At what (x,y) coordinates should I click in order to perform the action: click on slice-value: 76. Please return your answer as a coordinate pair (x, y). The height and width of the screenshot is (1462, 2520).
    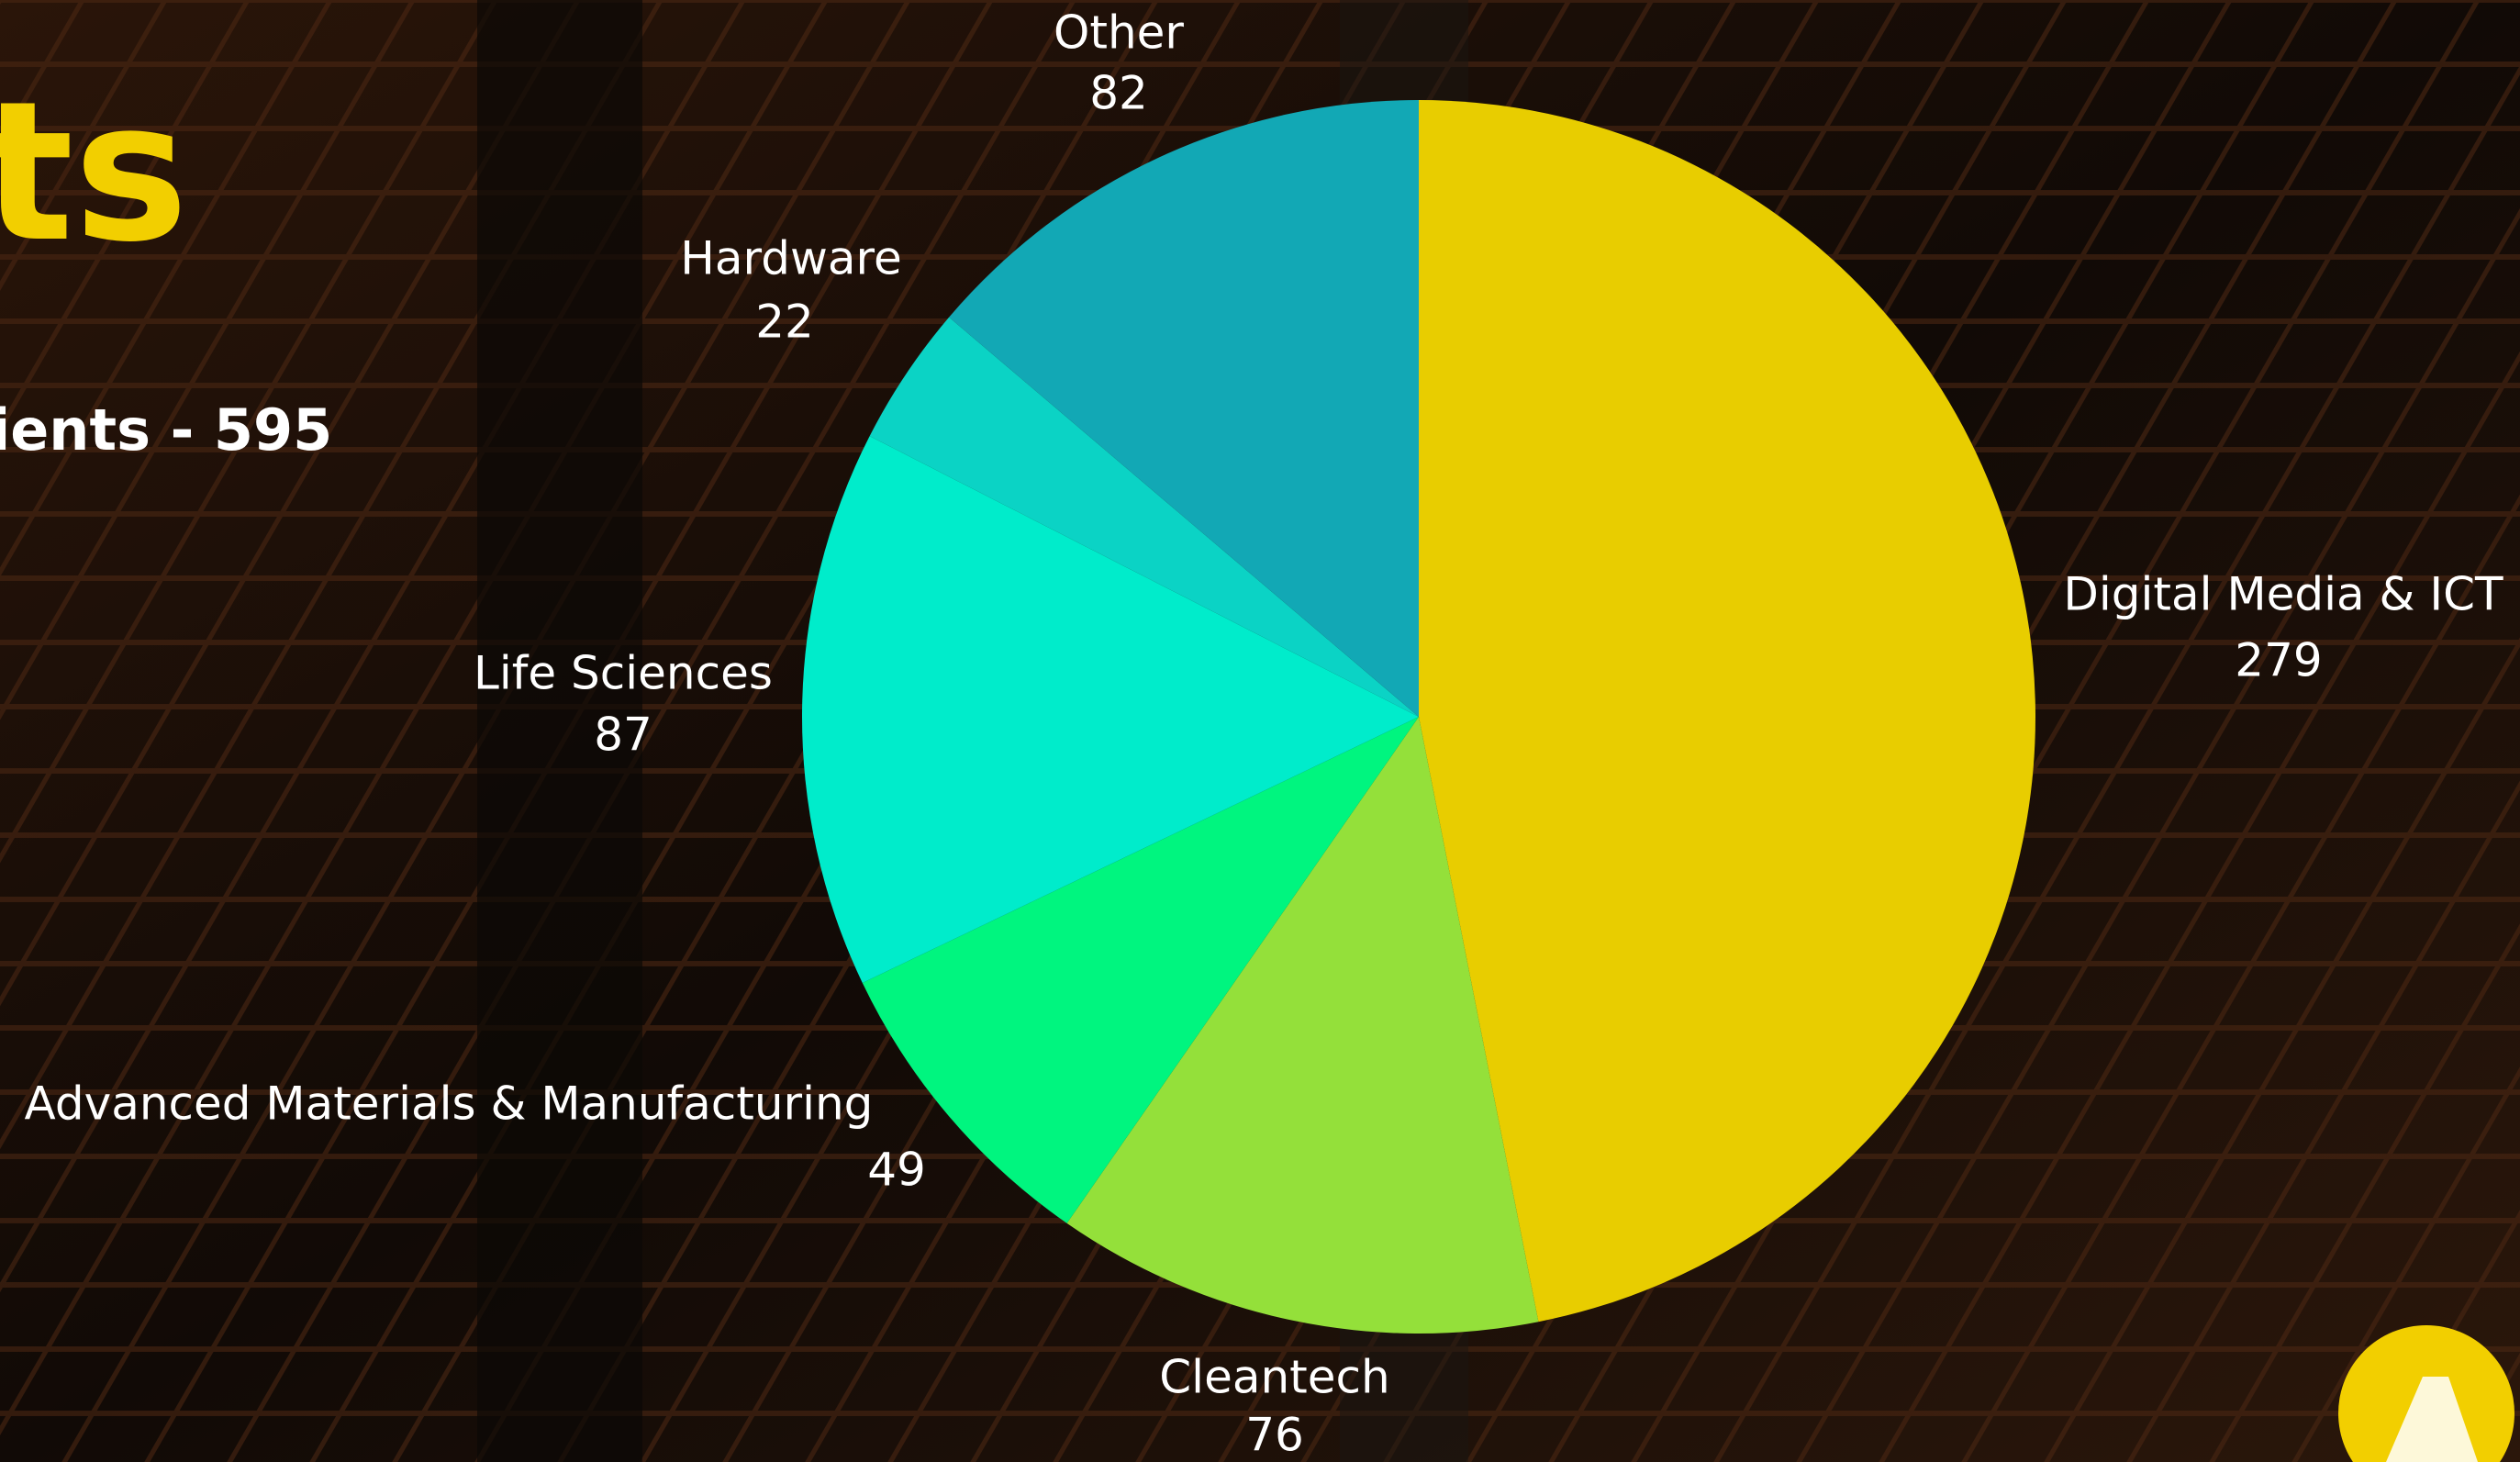
    Looking at the image, I should click on (1274, 1435).